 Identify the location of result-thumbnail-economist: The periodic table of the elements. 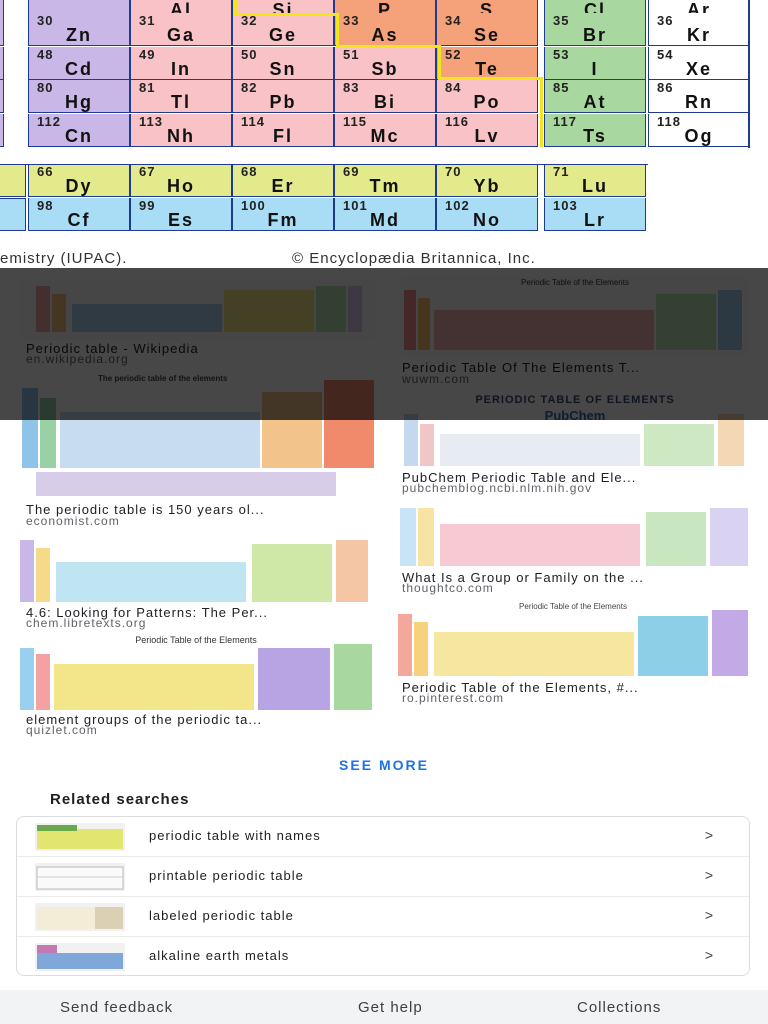
(198, 436).